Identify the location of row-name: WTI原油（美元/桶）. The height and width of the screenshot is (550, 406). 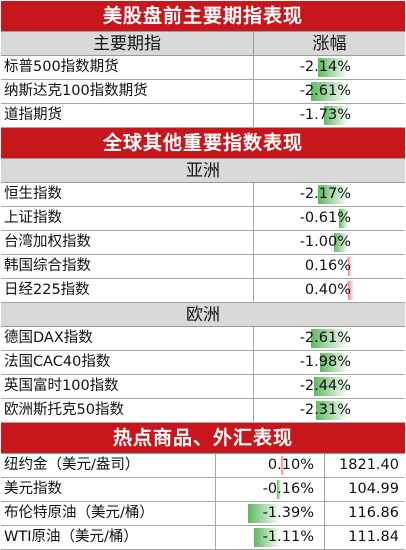
(108, 537).